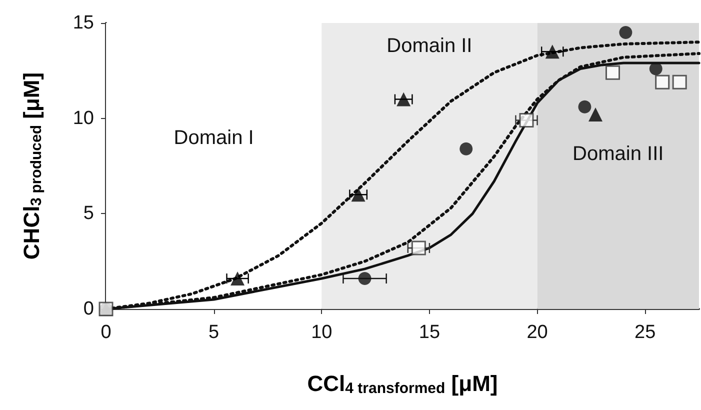 Image resolution: width=701 pixels, height=410 pixels. Describe the element at coordinates (106, 332) in the screenshot. I see `x-tick-label: 0` at that location.